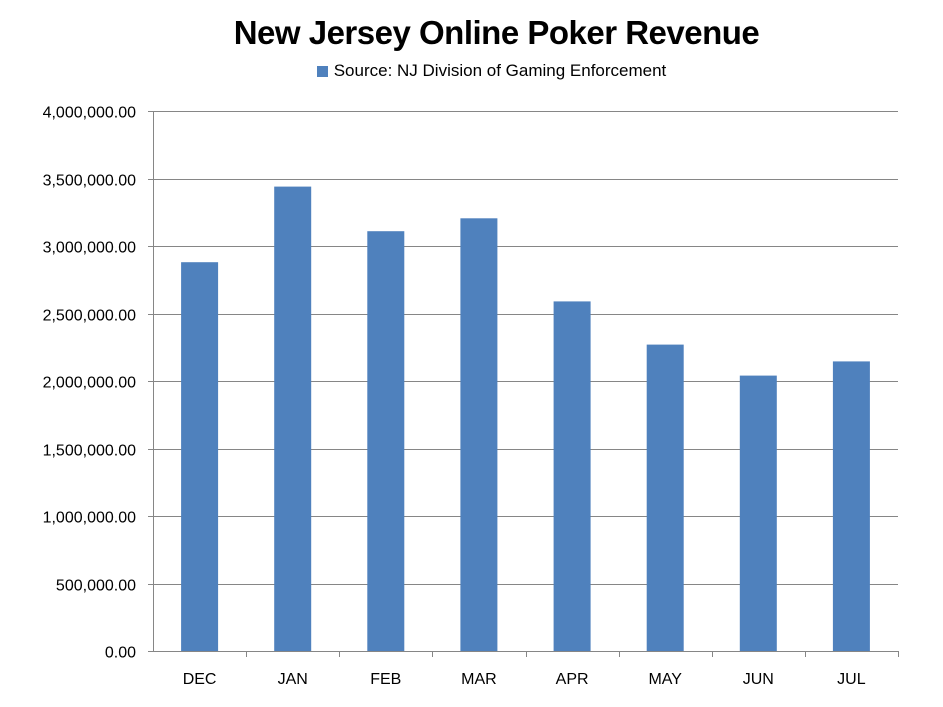 Image resolution: width=943 pixels, height=707 pixels. Describe the element at coordinates (524, 679) in the screenshot. I see `x-tick-labels: DEC JAN FEB MAR APR MAY JUN JUL` at that location.